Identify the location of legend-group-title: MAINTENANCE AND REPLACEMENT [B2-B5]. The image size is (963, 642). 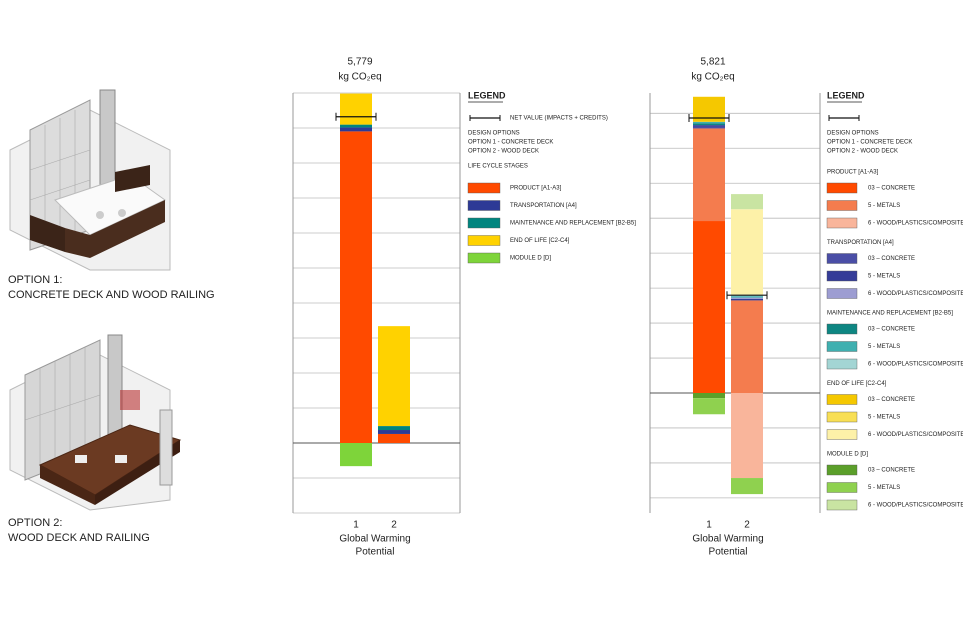
(890, 314).